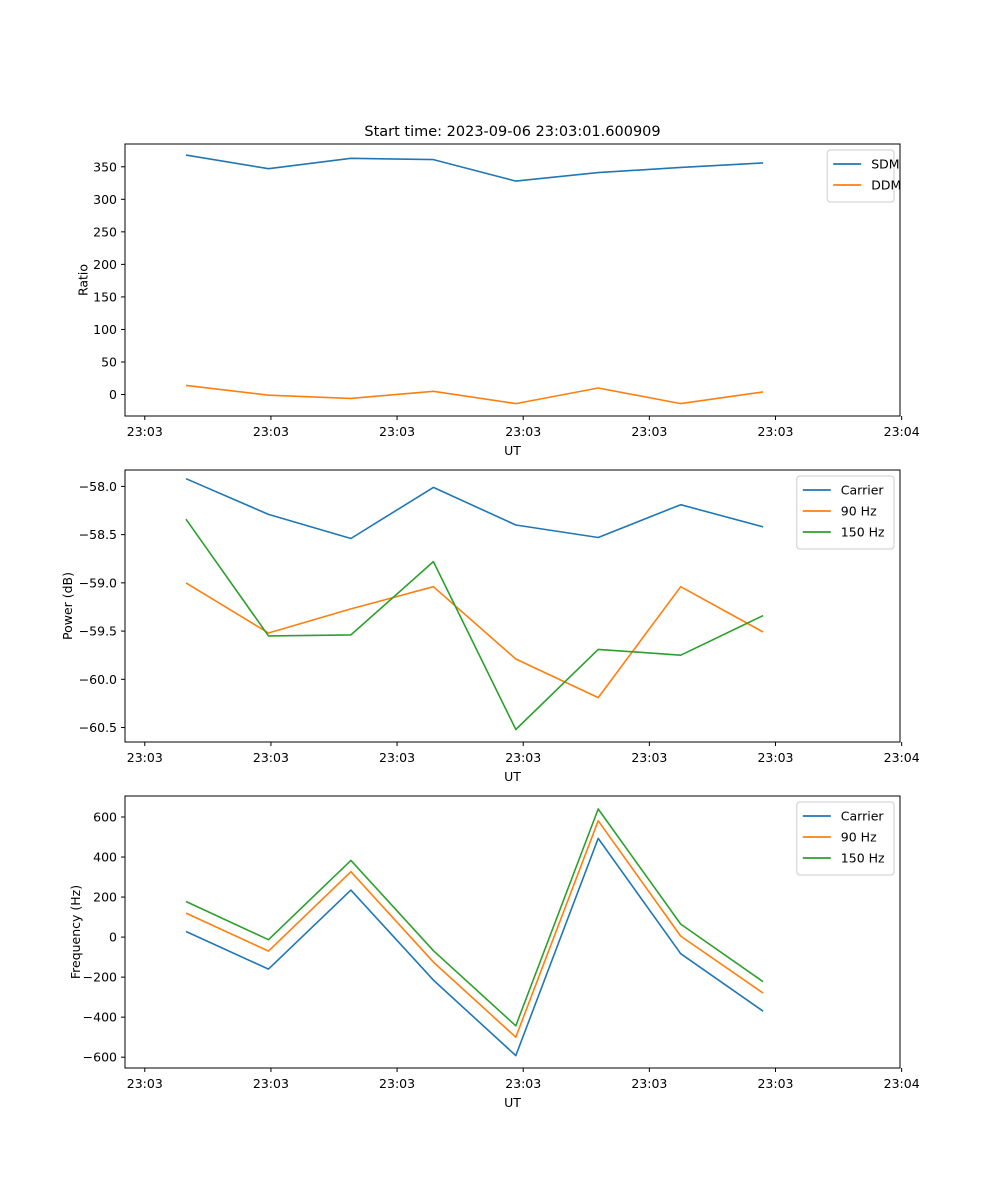 This screenshot has width=1000, height=1200. What do you see at coordinates (98, 534) in the screenshot?
I see `y-tick-label: −58.5` at bounding box center [98, 534].